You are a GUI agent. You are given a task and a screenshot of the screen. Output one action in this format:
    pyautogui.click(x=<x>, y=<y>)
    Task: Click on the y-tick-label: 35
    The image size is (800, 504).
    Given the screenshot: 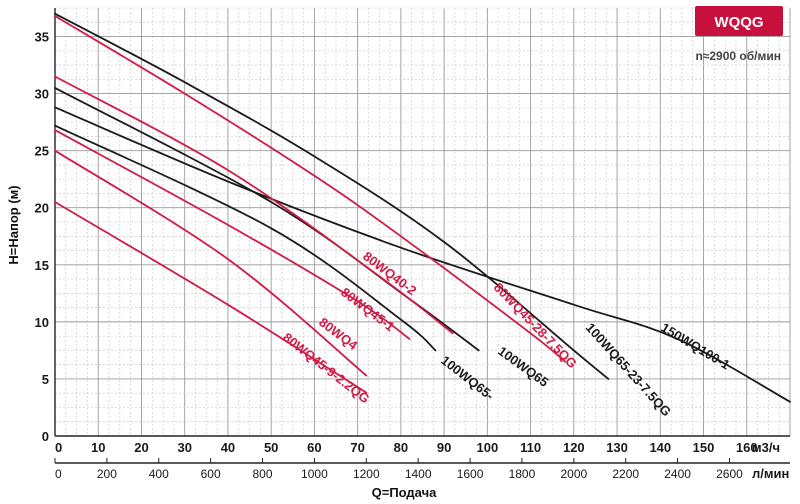 What is the action you would take?
    pyautogui.click(x=42, y=37)
    